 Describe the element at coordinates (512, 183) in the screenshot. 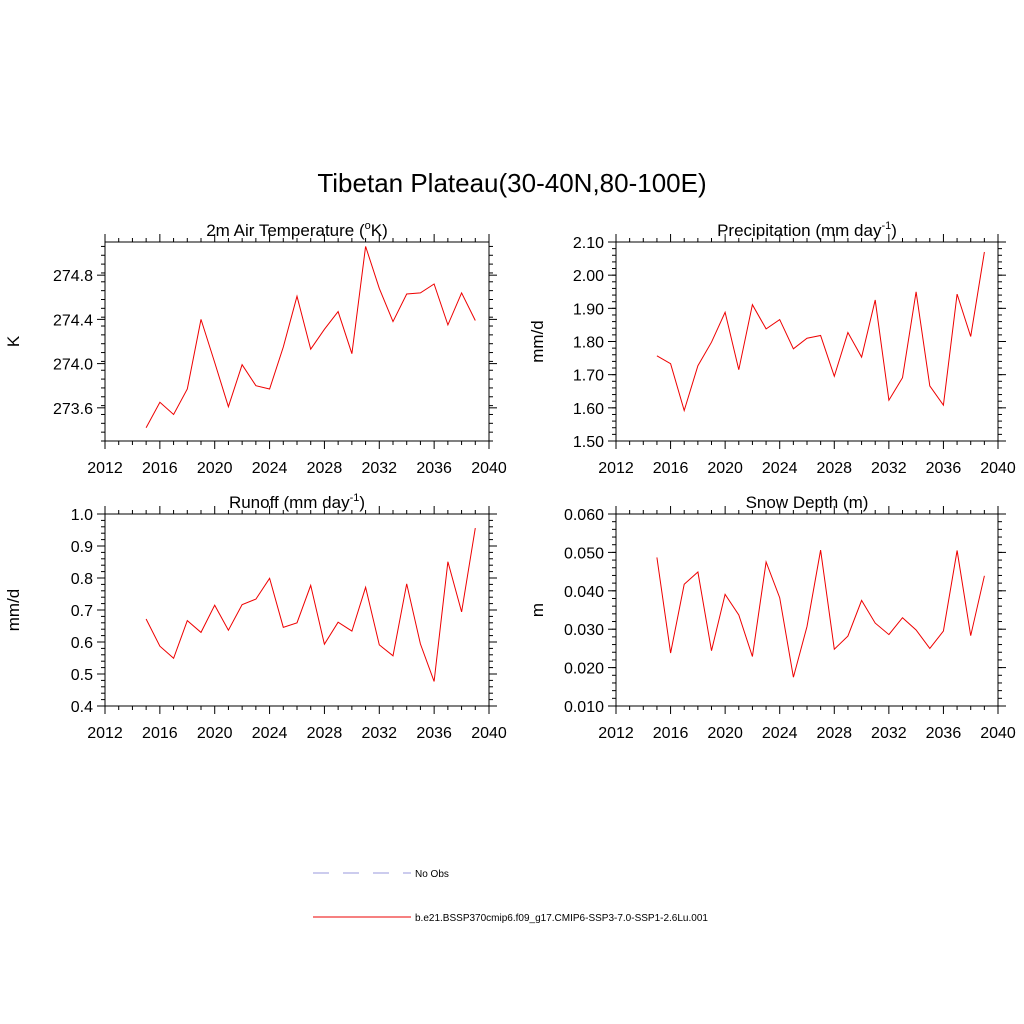

I see `figure-title: Tibetan Plateau(30-40N,80-100E)` at that location.